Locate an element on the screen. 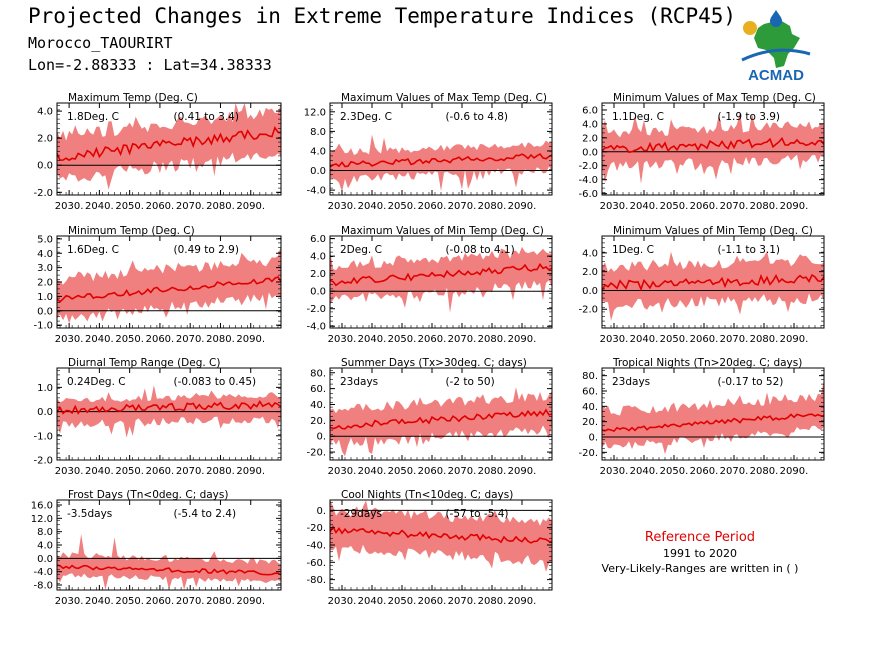  y-tick-label: -8.0 is located at coordinates (43, 586).